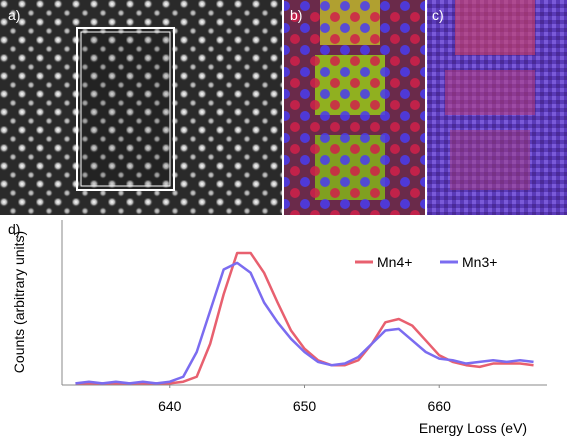 The width and height of the screenshot is (567, 446). I want to click on panel-label: c), so click(438, 15).